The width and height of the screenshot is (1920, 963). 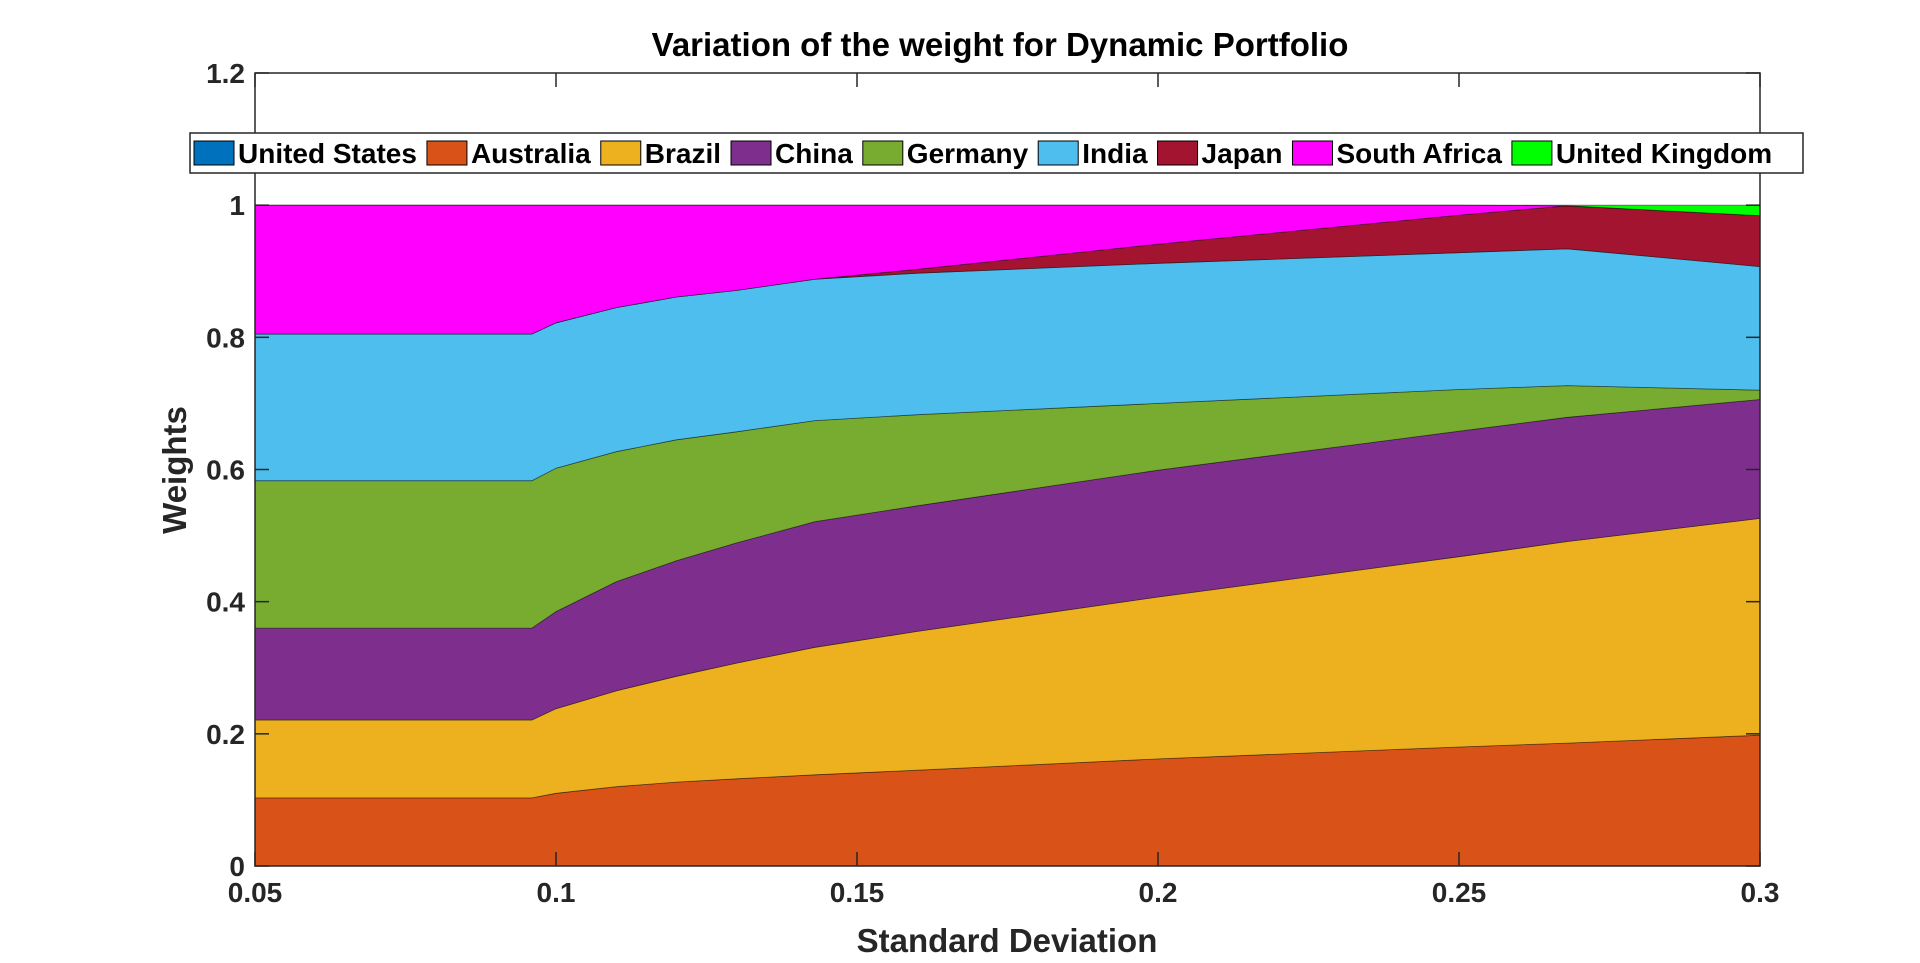 What do you see at coordinates (225, 73) in the screenshot?
I see `y-tick-label: 1.2` at bounding box center [225, 73].